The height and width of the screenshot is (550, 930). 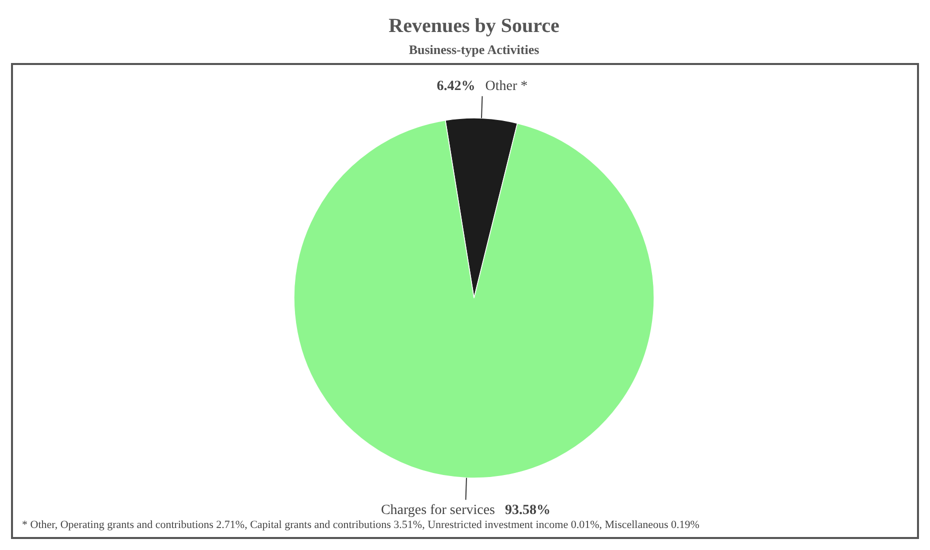 I want to click on text: * Other, Operating grants and contributions 2.71%, Capital grants and contributions 3.51%, Unrestricted investment income 0.01%, Miscellaneous 0.19%, so click(x=361, y=525).